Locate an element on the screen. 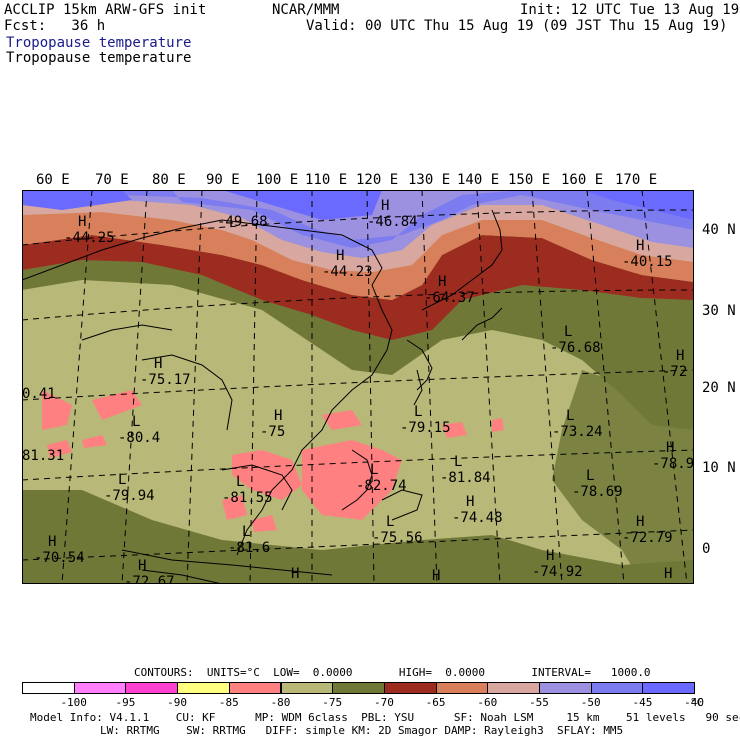 The width and height of the screenshot is (740, 740). colorbar-tick-label: -40 is located at coordinates (694, 702).